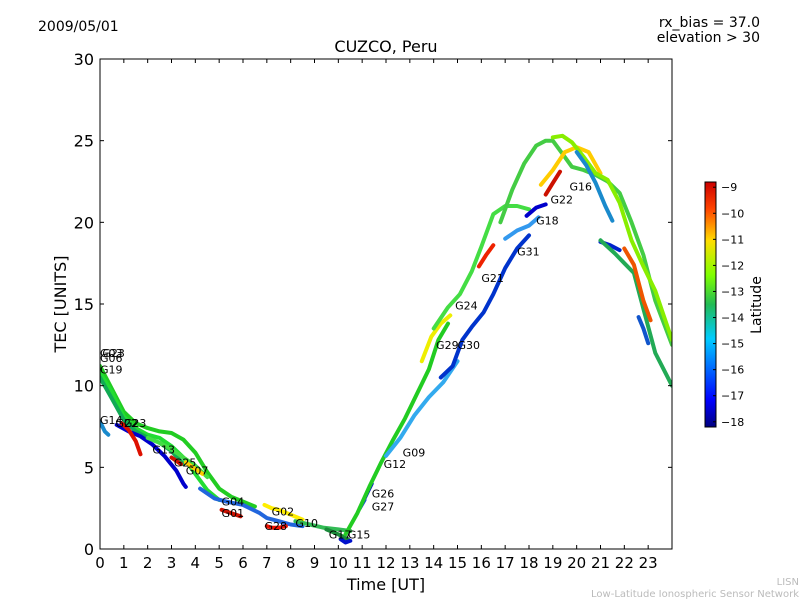 Image resolution: width=800 pixels, height=600 pixels. What do you see at coordinates (345, 541) in the screenshot?
I see `series-g15` at bounding box center [345, 541].